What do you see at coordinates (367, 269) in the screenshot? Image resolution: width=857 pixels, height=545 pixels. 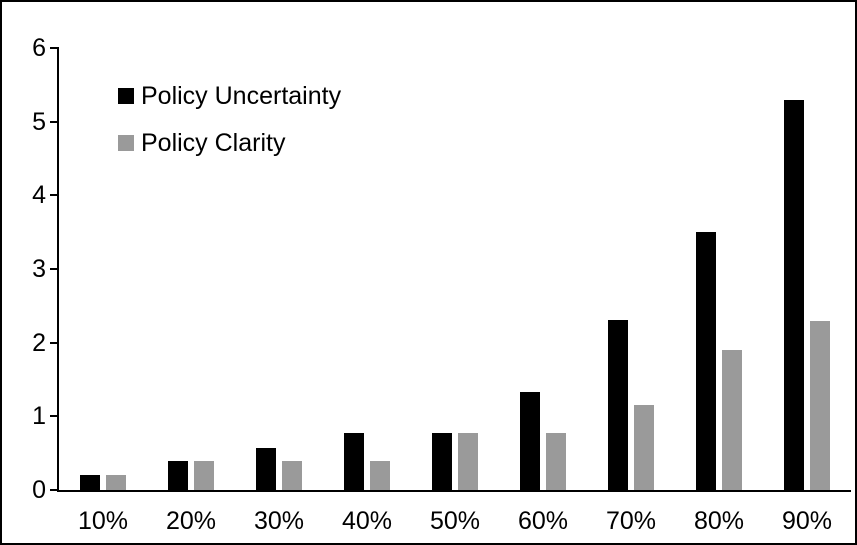 I see `bar-group-40-` at bounding box center [367, 269].